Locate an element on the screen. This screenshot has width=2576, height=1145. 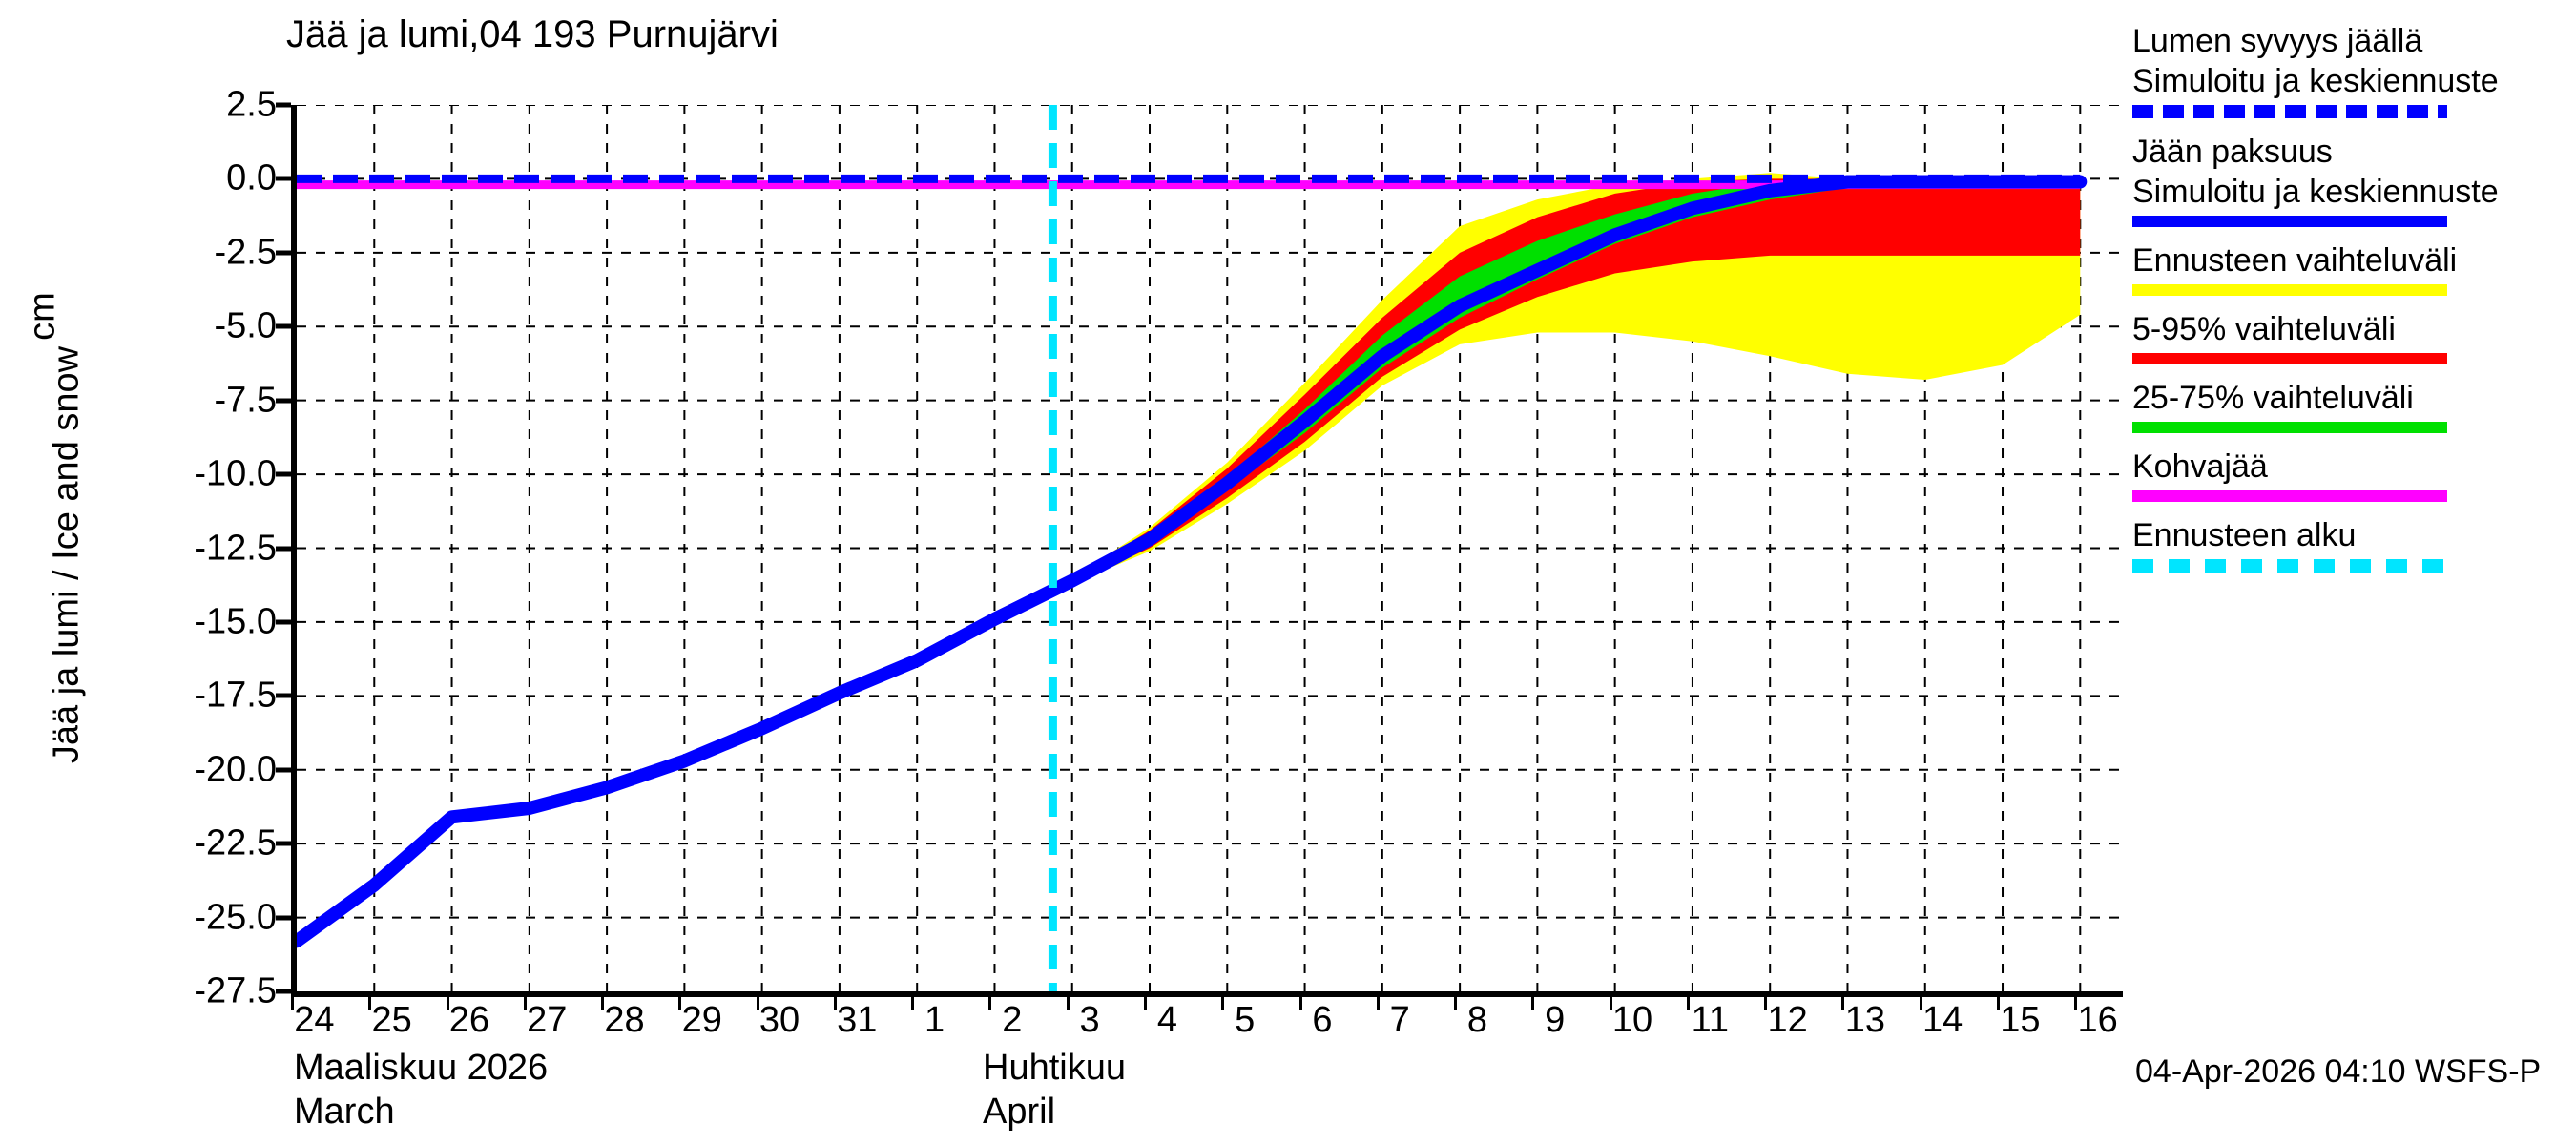
month-label-right-fi: Huhtikuu is located at coordinates (1054, 1068).